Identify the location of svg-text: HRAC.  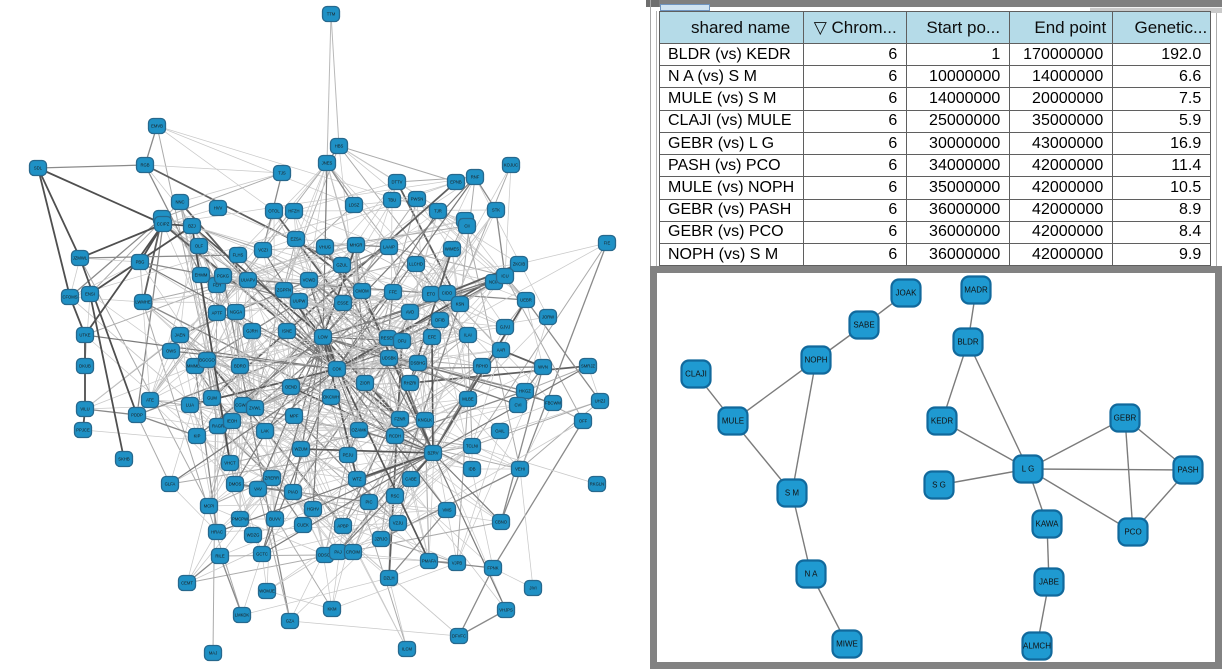
(217, 532).